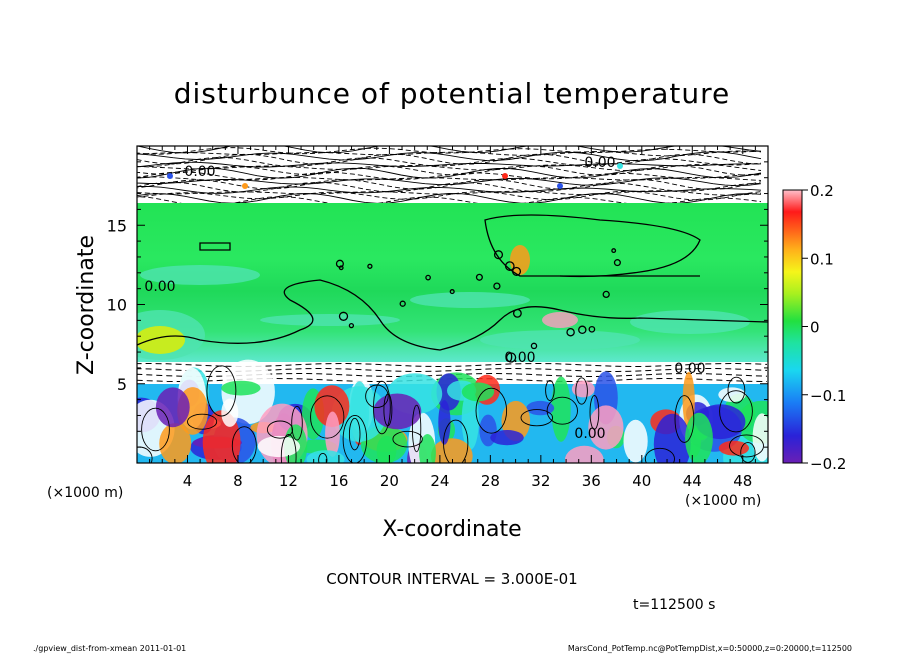  What do you see at coordinates (641, 481) in the screenshot?
I see `x-tick-label: 40` at bounding box center [641, 481].